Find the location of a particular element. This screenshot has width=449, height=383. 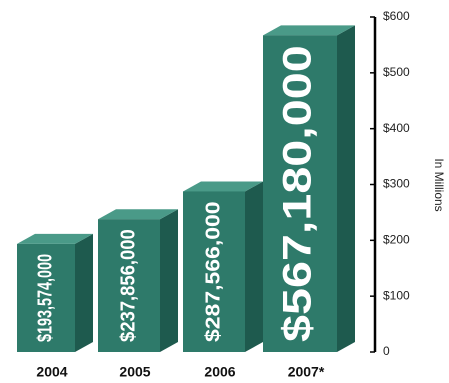

y-tick-label: $400 is located at coordinates (396, 128).